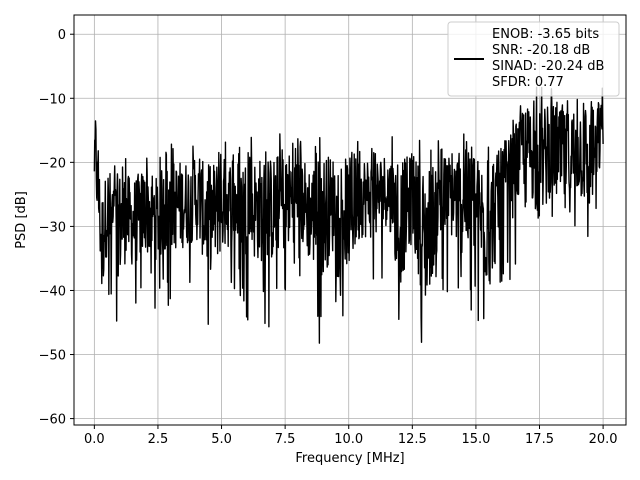  What do you see at coordinates (52, 163) in the screenshot?
I see `y-tick-label: −20` at bounding box center [52, 163].